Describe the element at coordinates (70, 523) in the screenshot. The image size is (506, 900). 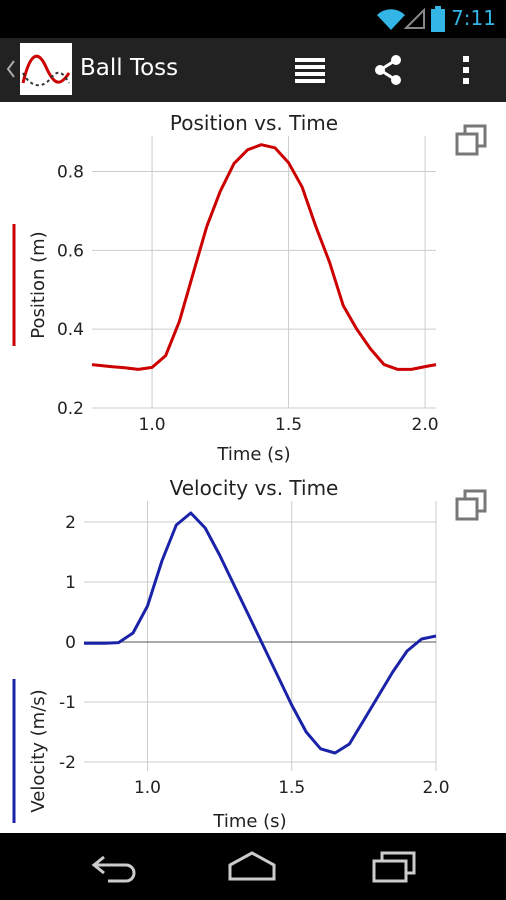
I see `y-tick-label: 2` at that location.